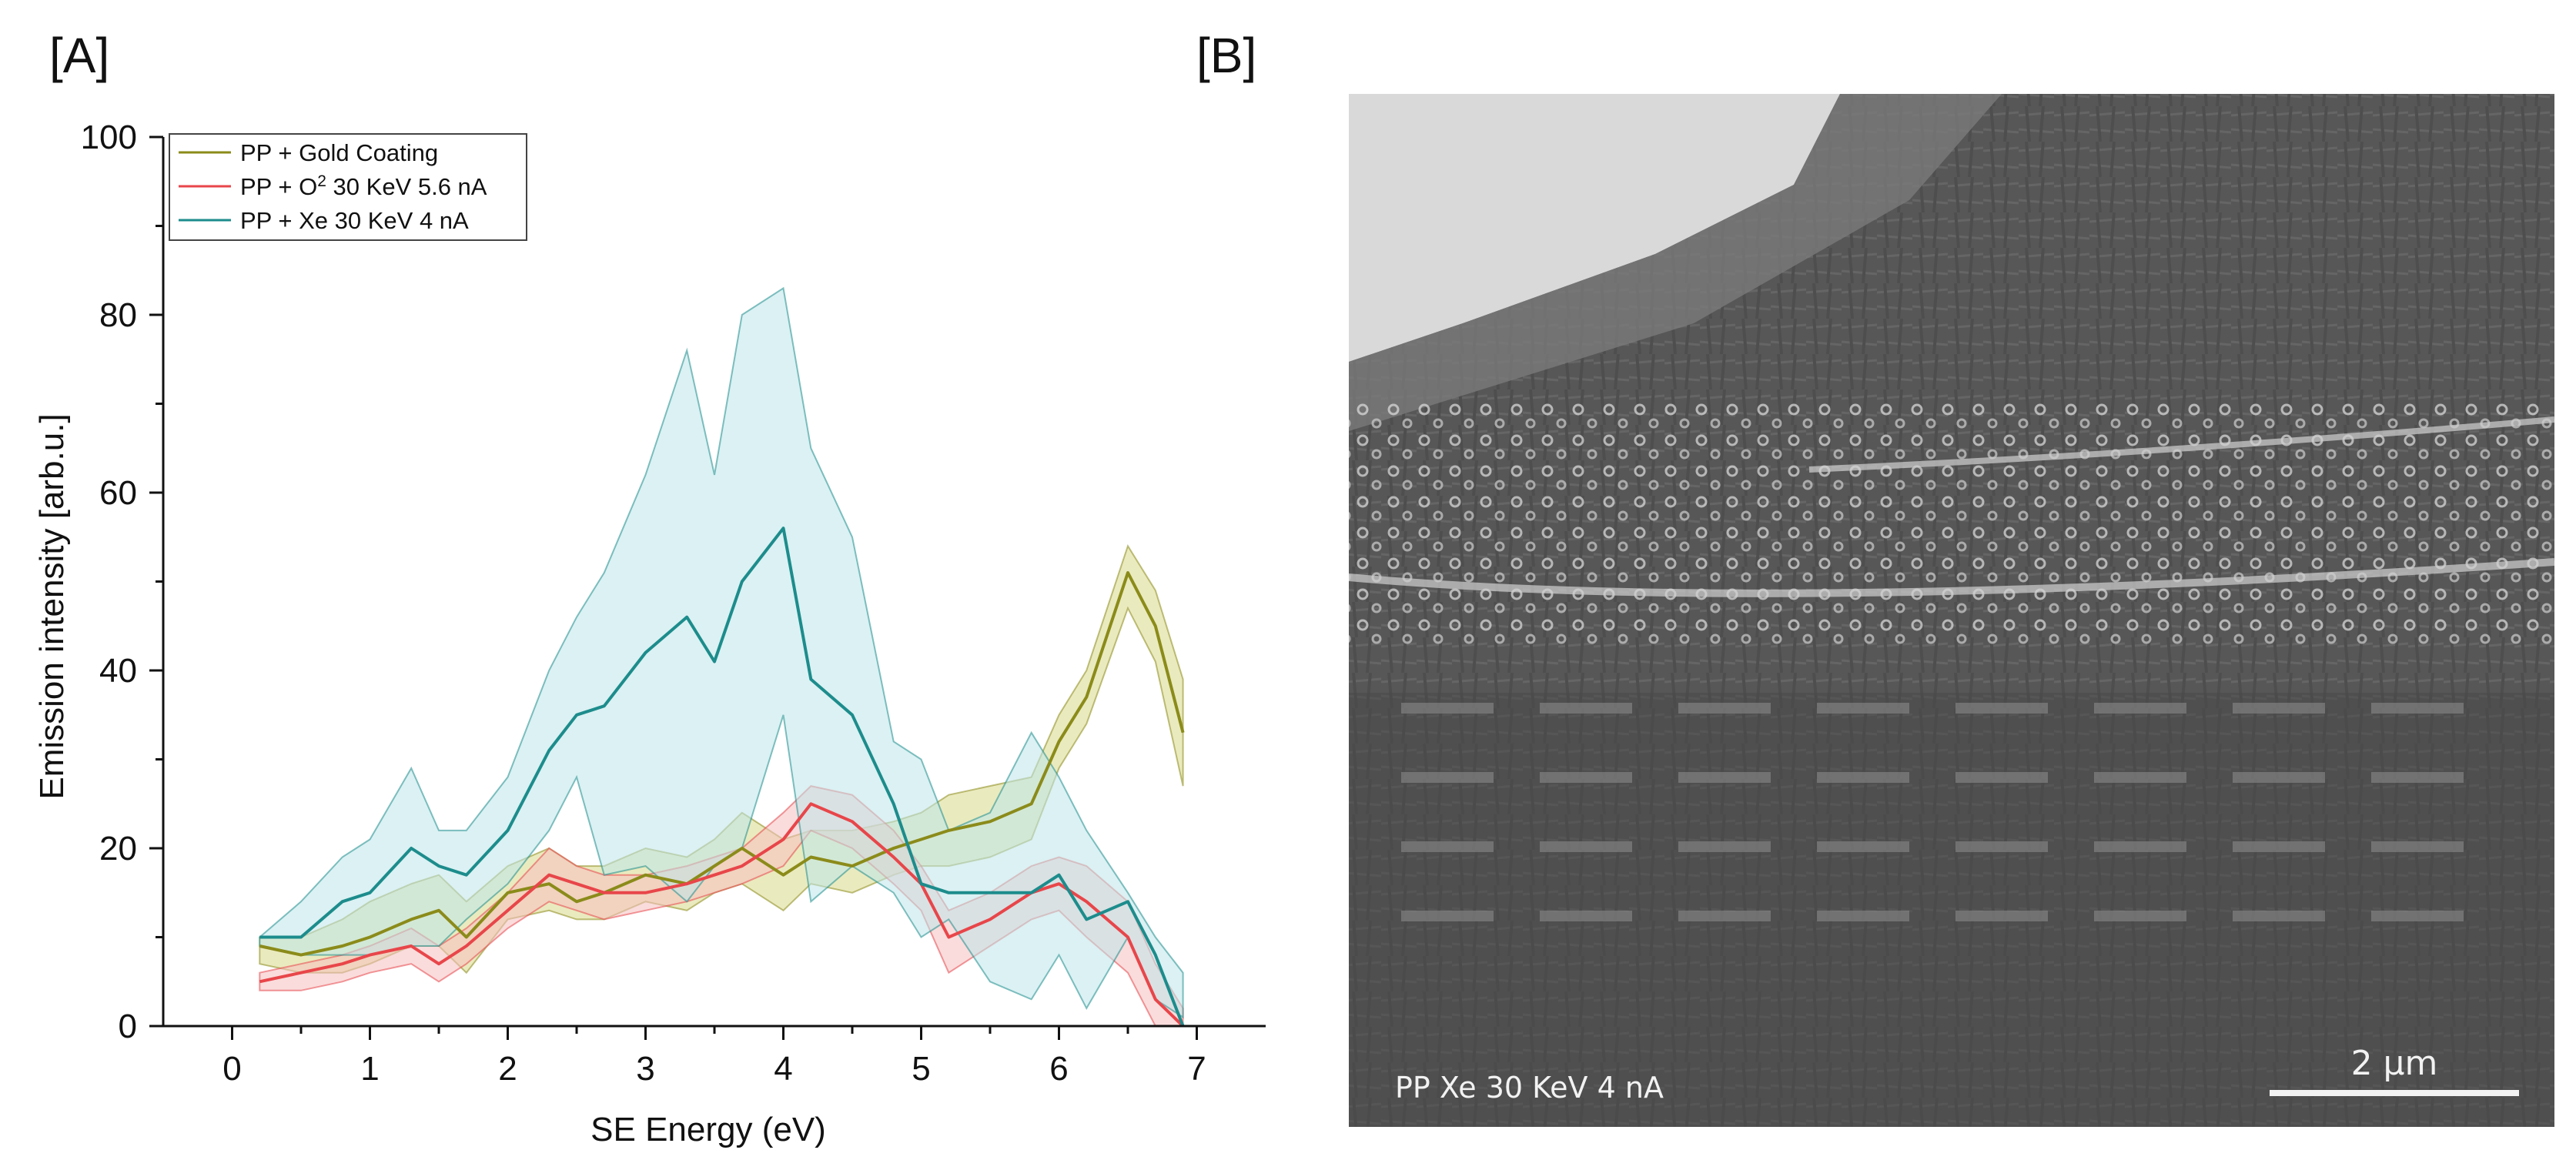 This screenshot has width=2576, height=1170. Describe the element at coordinates (128, 1026) in the screenshot. I see `y-tick-label: 0` at that location.